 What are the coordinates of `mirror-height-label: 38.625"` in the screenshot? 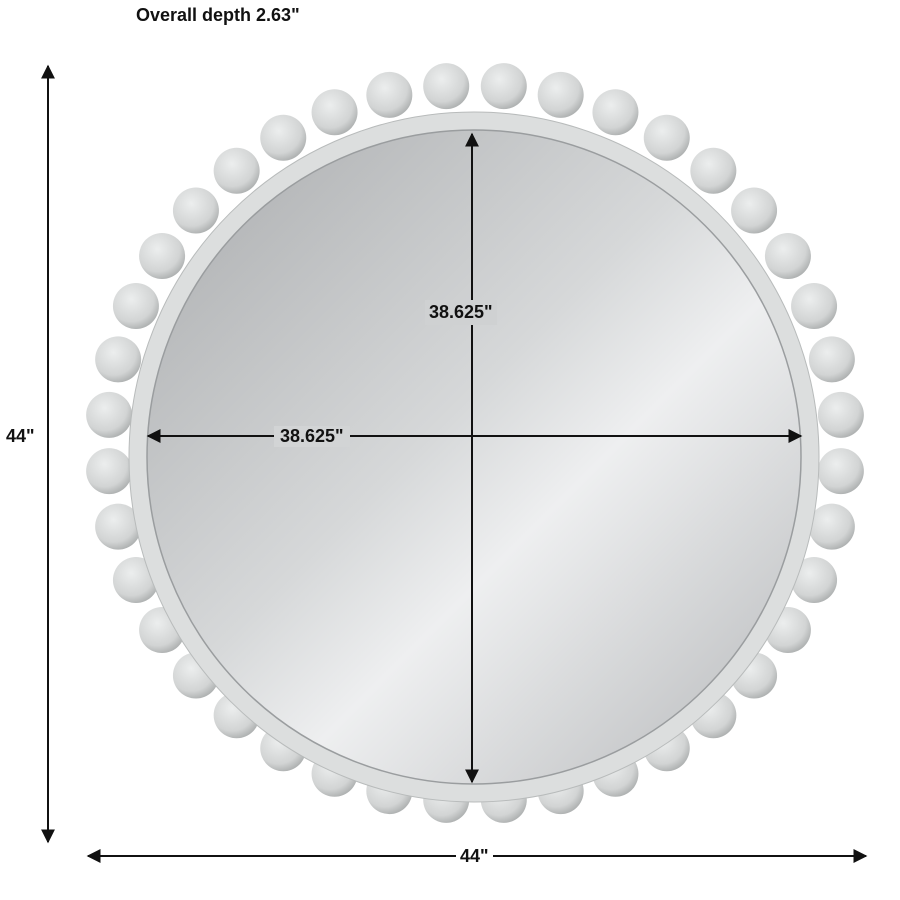 It's located at (461, 312).